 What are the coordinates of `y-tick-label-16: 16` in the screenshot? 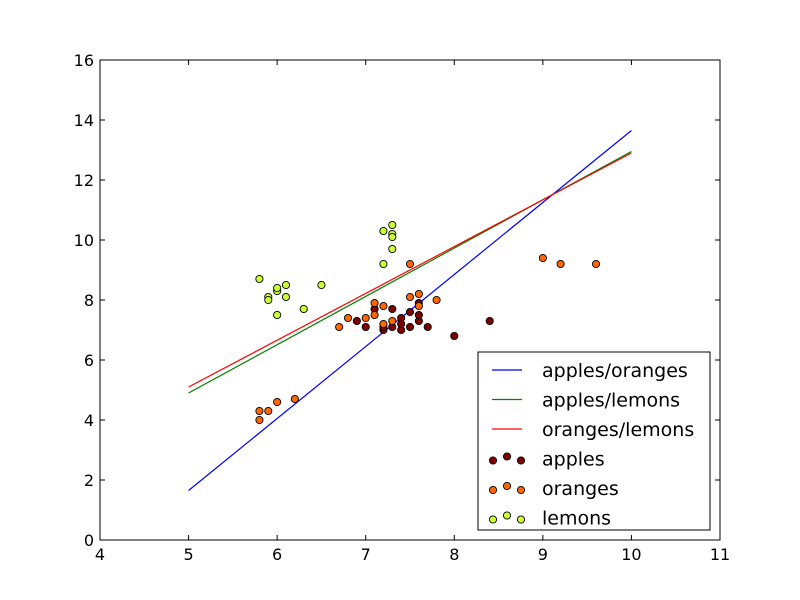 It's located at (84, 60).